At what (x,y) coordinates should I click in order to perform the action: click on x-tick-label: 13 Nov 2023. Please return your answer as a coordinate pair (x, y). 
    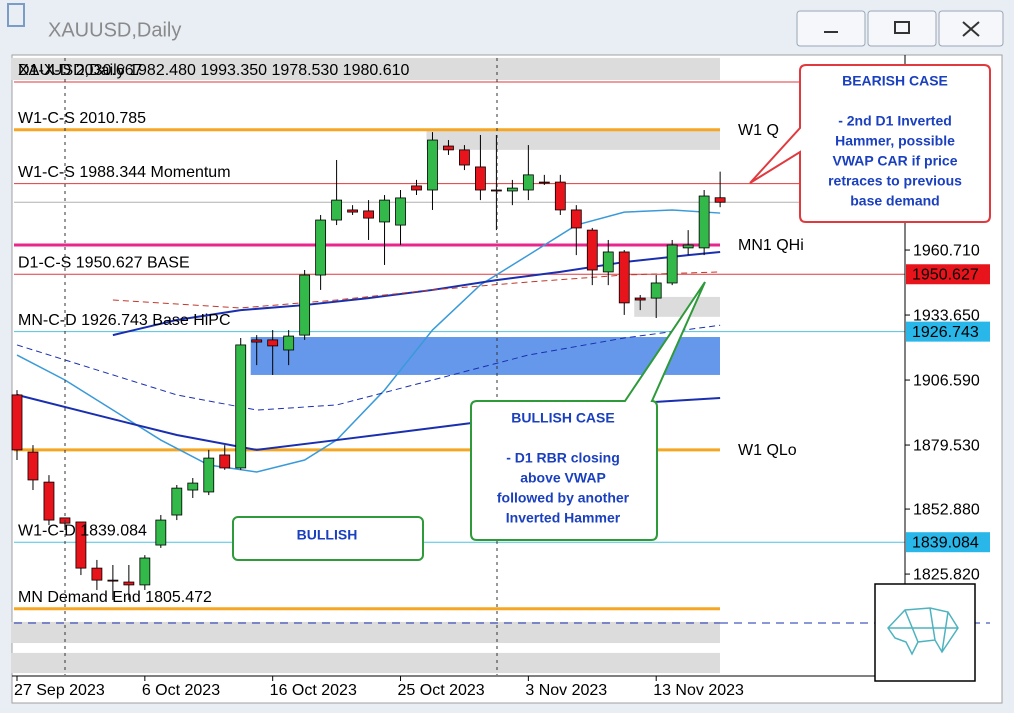
    Looking at the image, I should click on (698, 690).